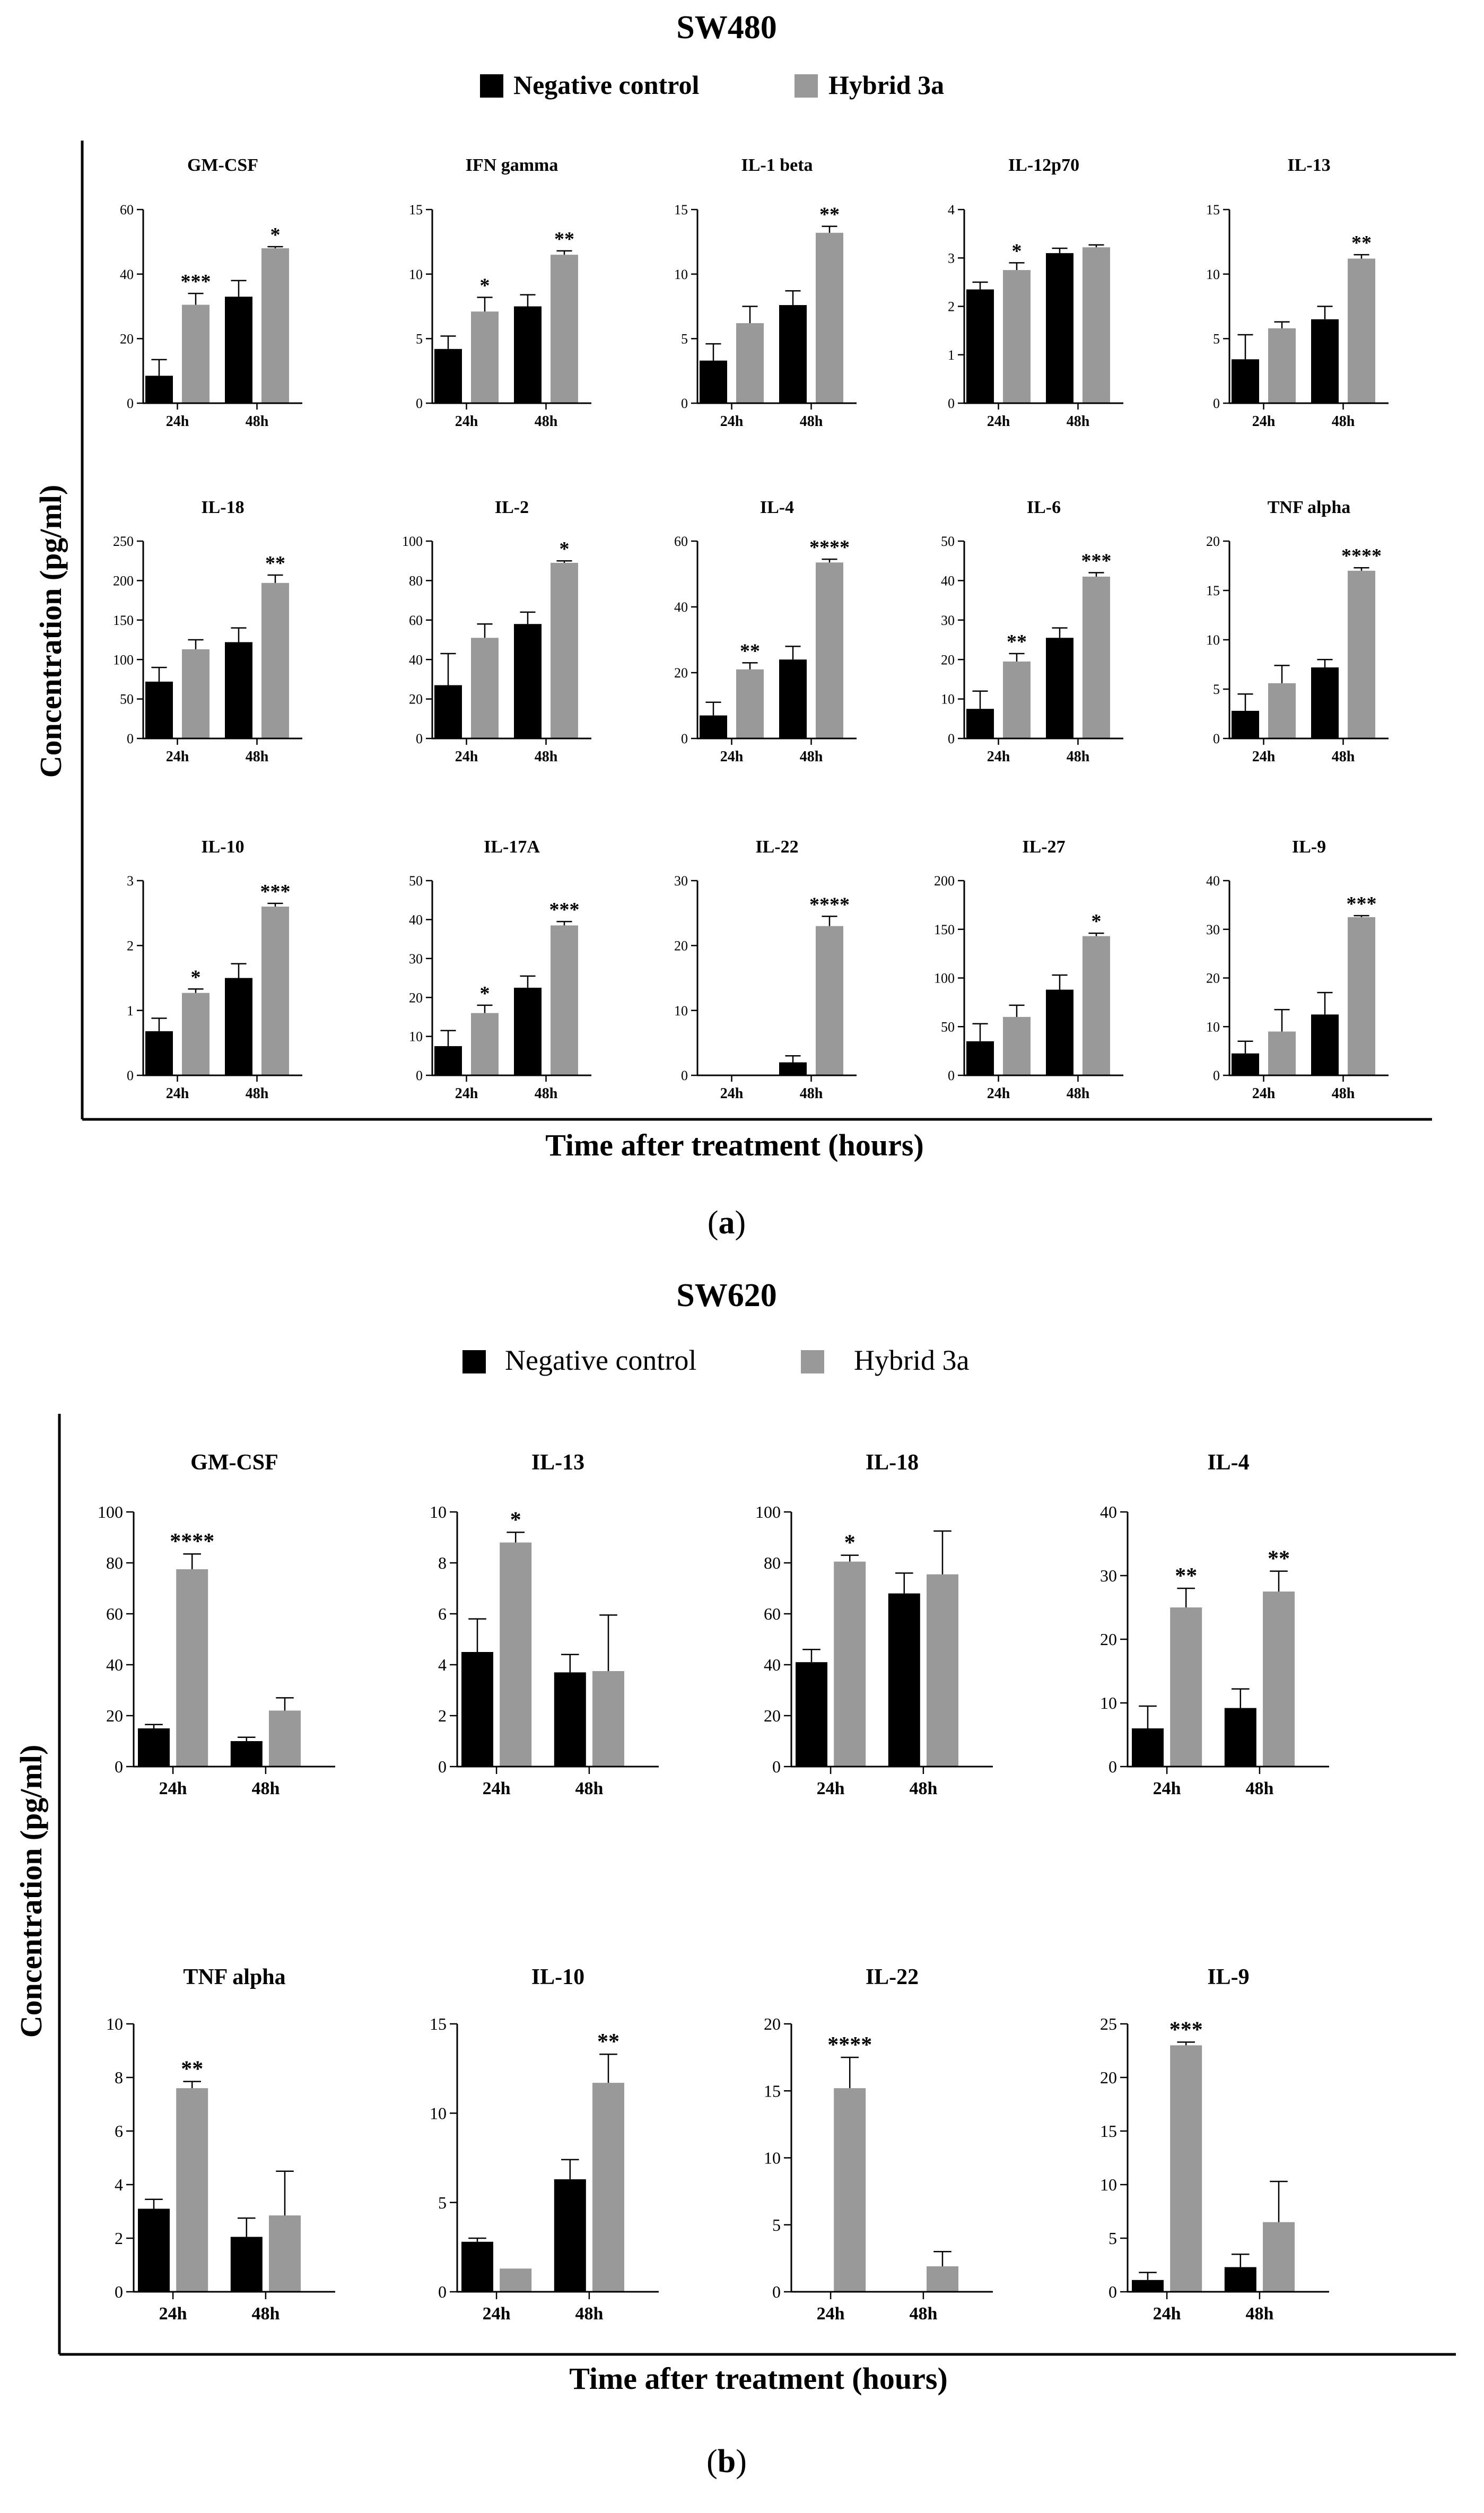  What do you see at coordinates (1108, 2131) in the screenshot?
I see `panel-b-il-9-y-tick-label-15: 15` at bounding box center [1108, 2131].